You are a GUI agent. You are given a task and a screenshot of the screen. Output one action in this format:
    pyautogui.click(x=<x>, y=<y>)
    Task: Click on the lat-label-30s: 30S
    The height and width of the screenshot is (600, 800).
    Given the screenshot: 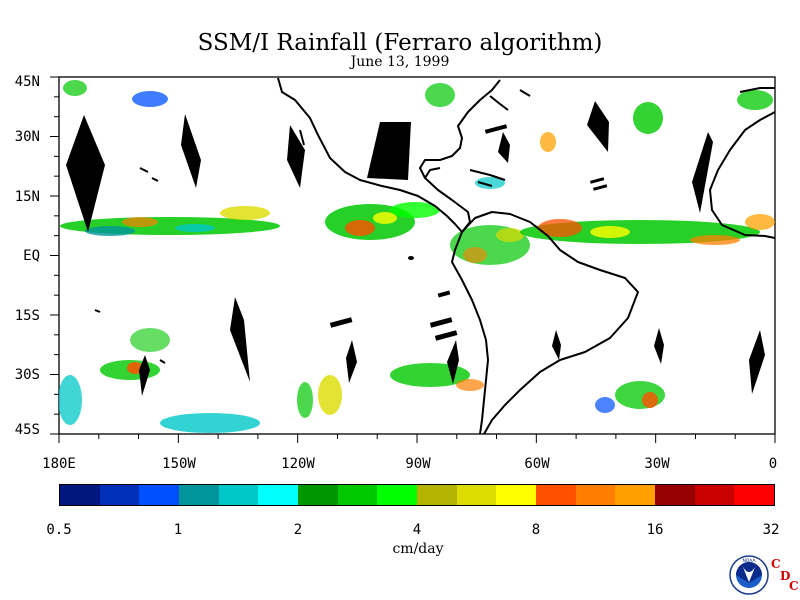 What is the action you would take?
    pyautogui.click(x=27, y=375)
    